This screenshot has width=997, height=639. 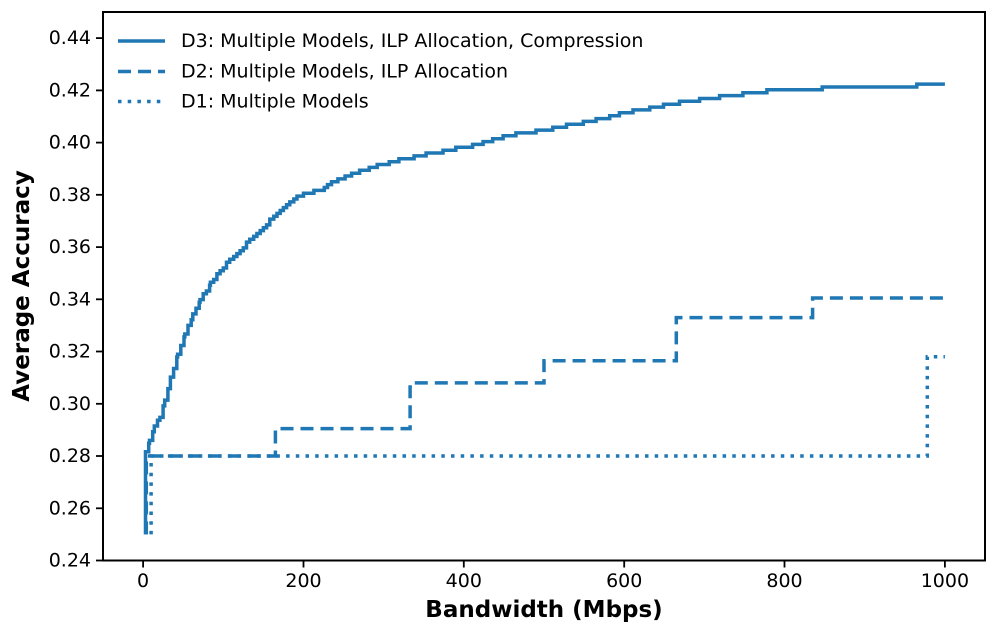 I want to click on y-tick-label: 0.32, so click(x=70, y=352).